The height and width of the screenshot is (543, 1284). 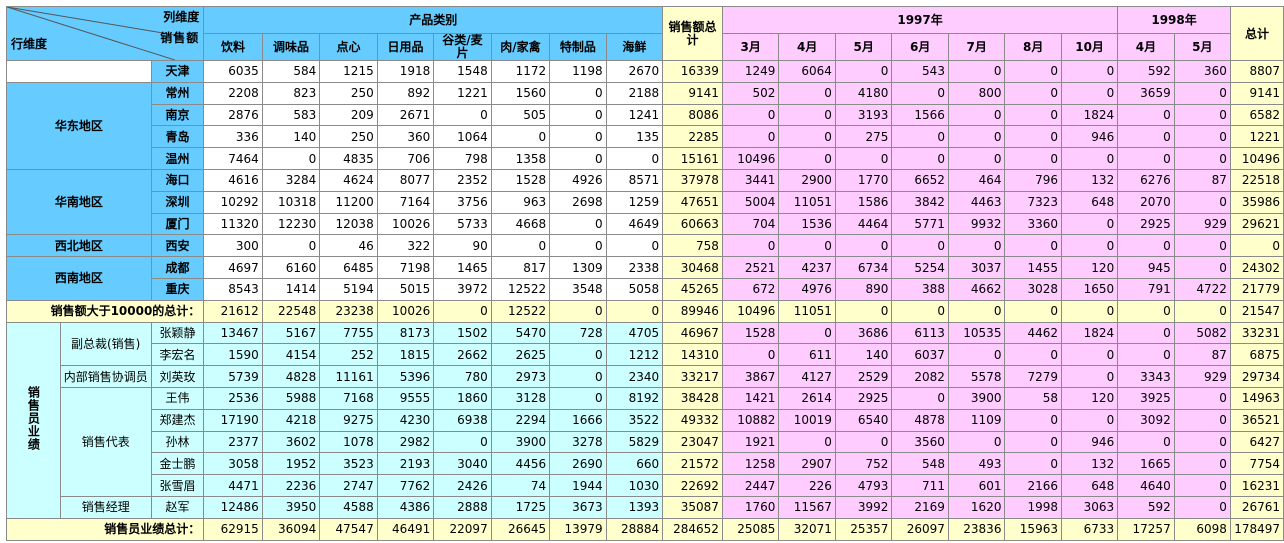 I want to click on product-value-cell: 2338, so click(x=634, y=267).